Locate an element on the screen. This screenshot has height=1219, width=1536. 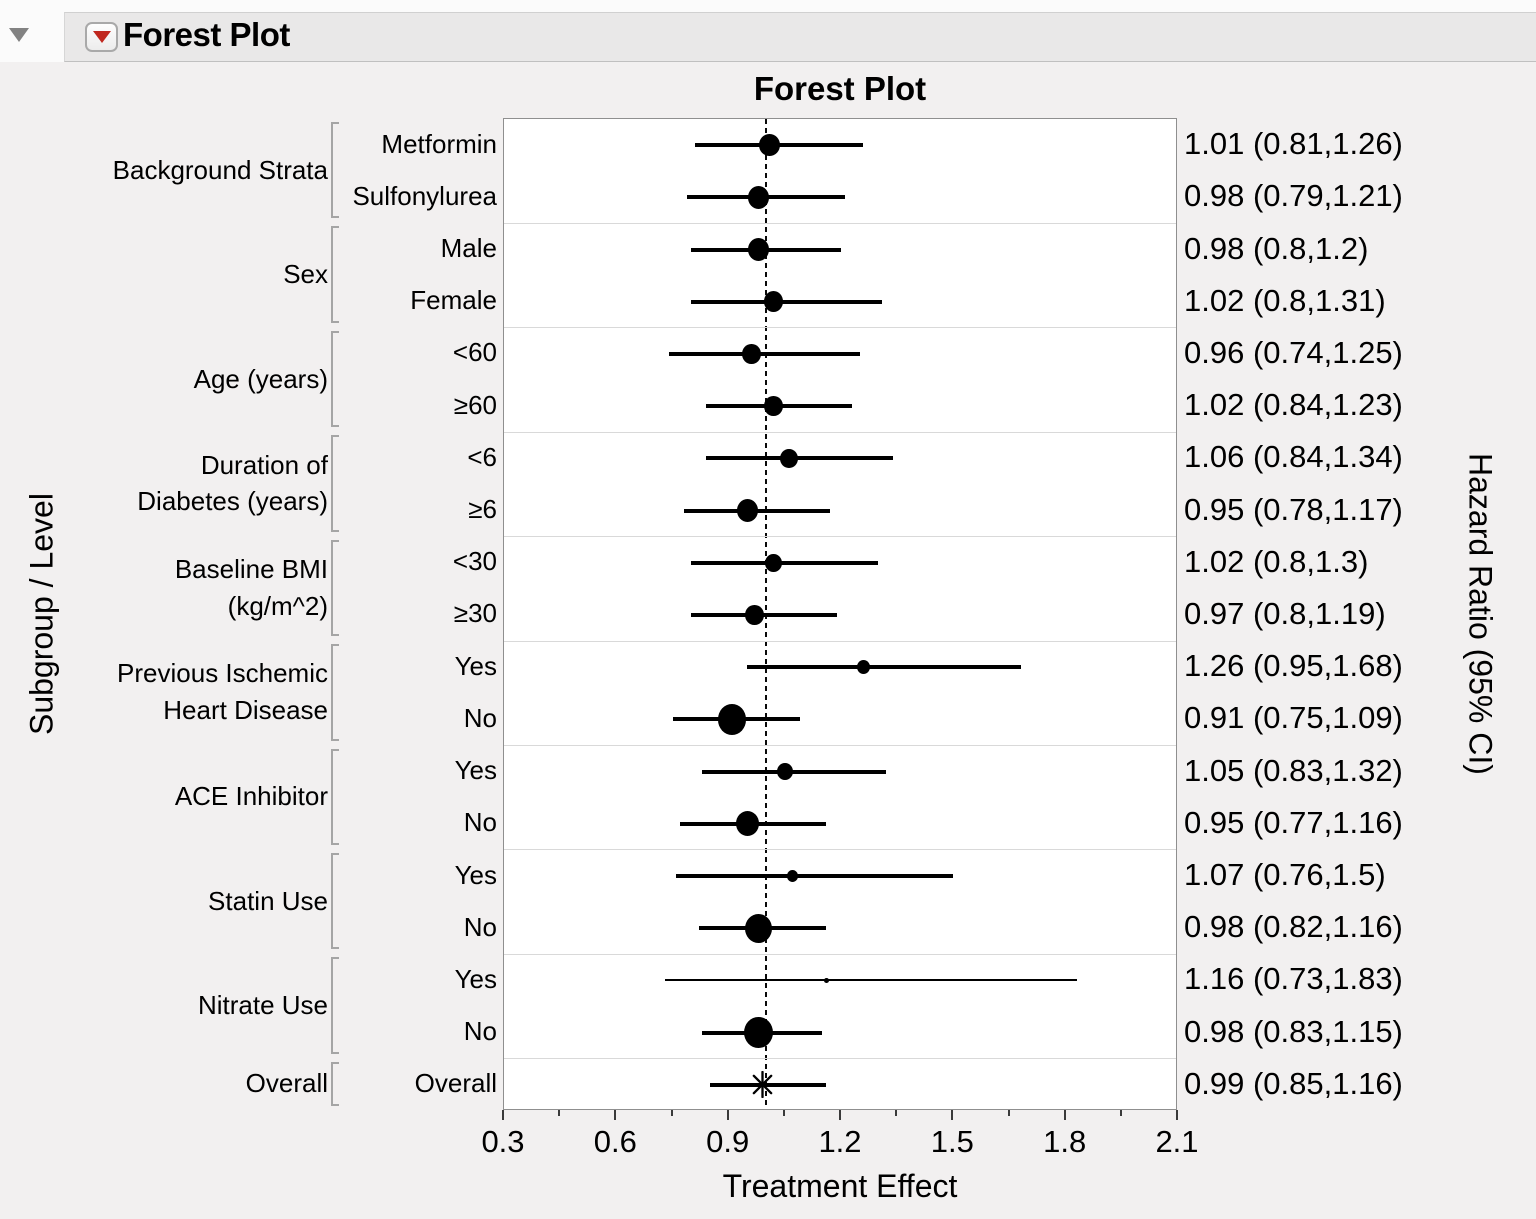
level-label: ≥60 is located at coordinates (475, 404).